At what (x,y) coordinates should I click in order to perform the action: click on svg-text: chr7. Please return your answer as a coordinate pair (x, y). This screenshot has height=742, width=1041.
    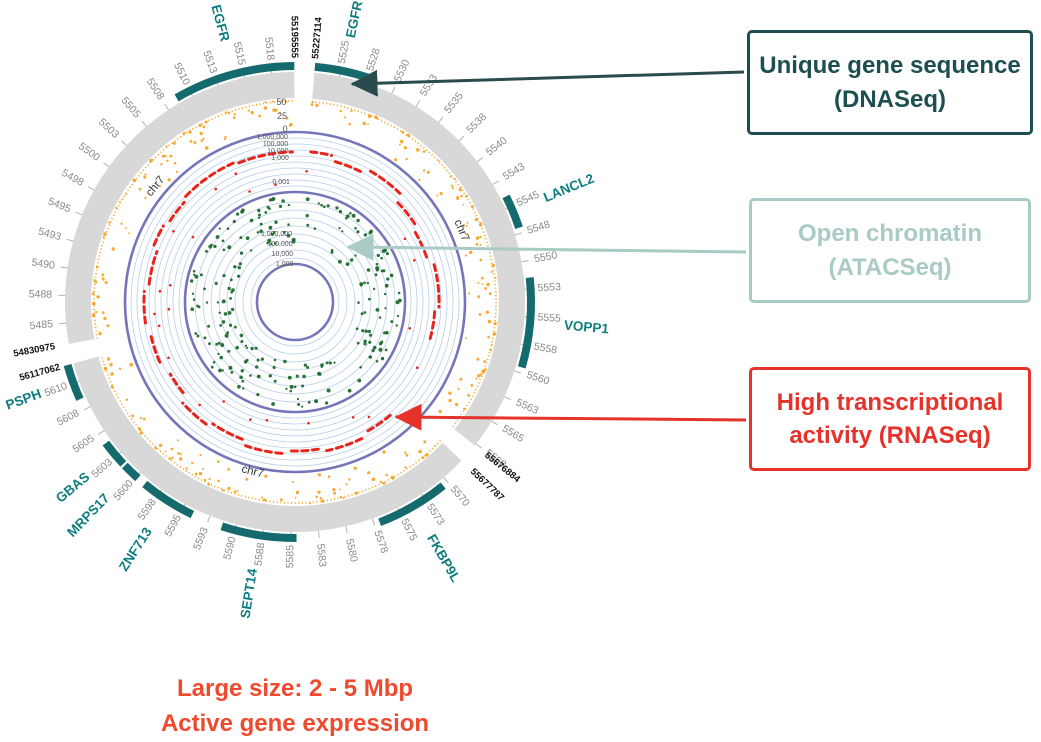
    Looking at the image, I should click on (252, 471).